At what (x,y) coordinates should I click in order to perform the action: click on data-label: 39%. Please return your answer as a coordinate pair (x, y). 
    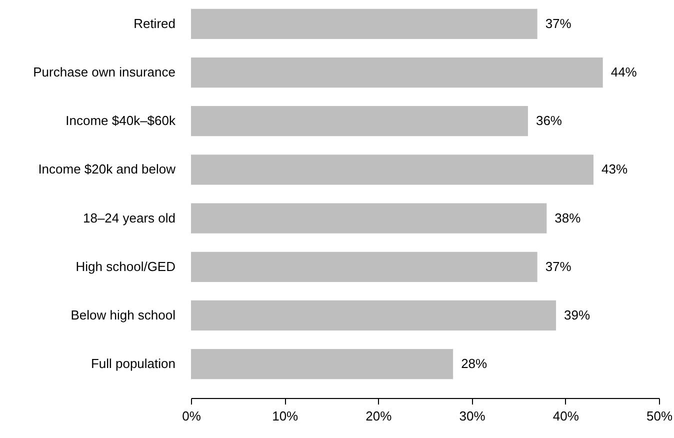
    Looking at the image, I should click on (577, 314).